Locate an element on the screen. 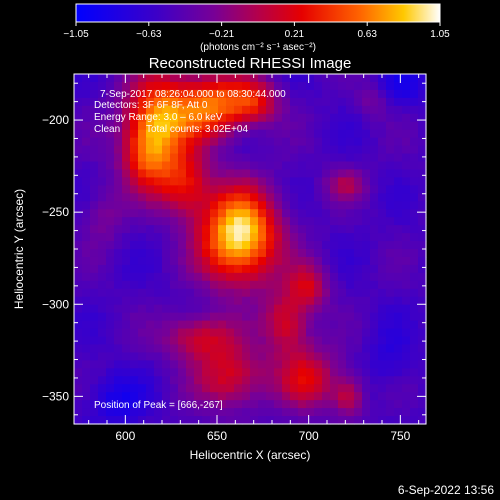  colorbar-tick-label: 0.21 is located at coordinates (295, 34).